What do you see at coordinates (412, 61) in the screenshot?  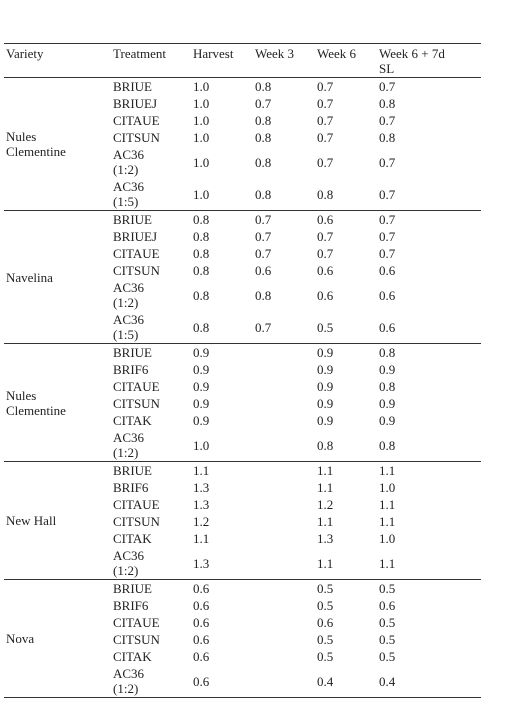 I see `header-text: Week 6 + 7d SL` at bounding box center [412, 61].